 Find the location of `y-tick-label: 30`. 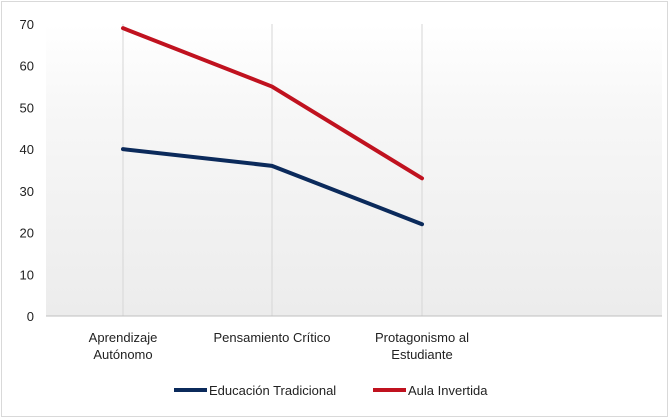

y-tick-label: 30 is located at coordinates (27, 191).